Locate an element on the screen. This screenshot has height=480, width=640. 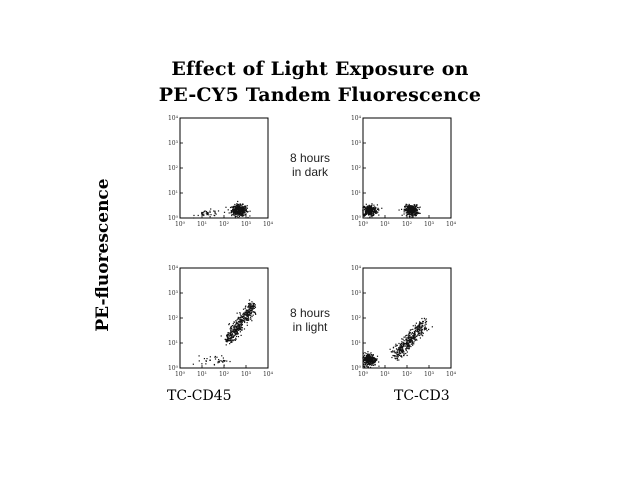
chart-title-line-1: Effect of Light Exposure on is located at coordinates (320, 69).